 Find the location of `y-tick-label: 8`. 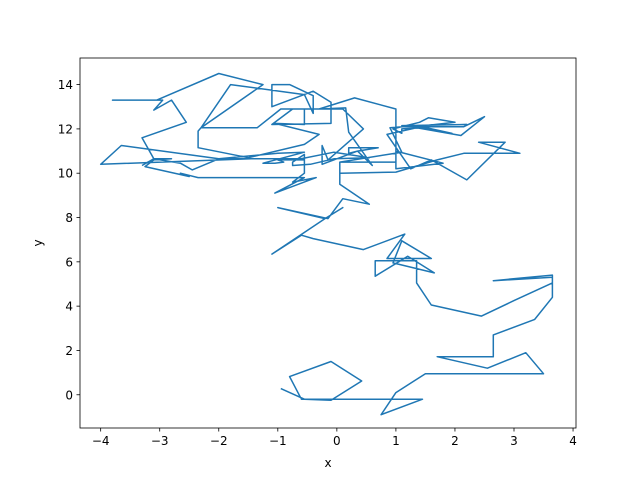

y-tick-label: 8 is located at coordinates (69, 218).